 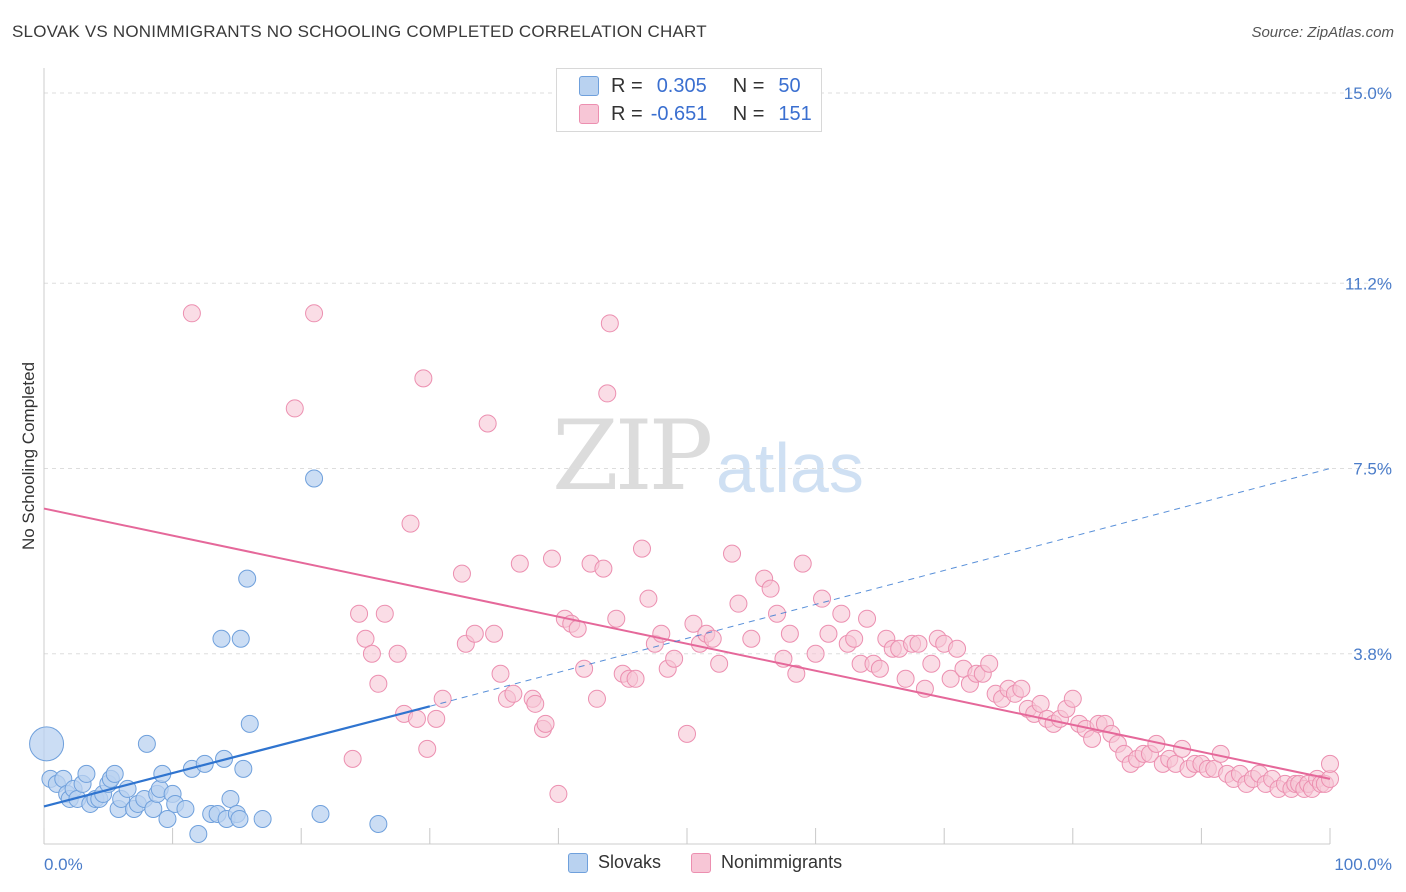 I want to click on legend-item-nonimmigrants: Nonimmigrants, so click(x=766, y=862).